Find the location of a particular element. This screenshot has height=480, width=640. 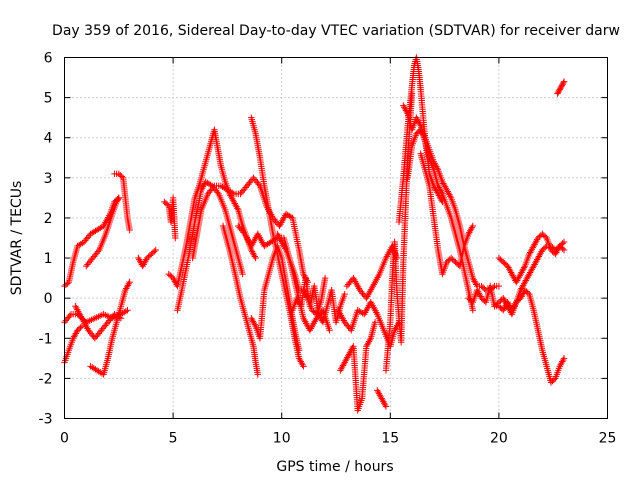

x-tick-label: 10 is located at coordinates (282, 439).